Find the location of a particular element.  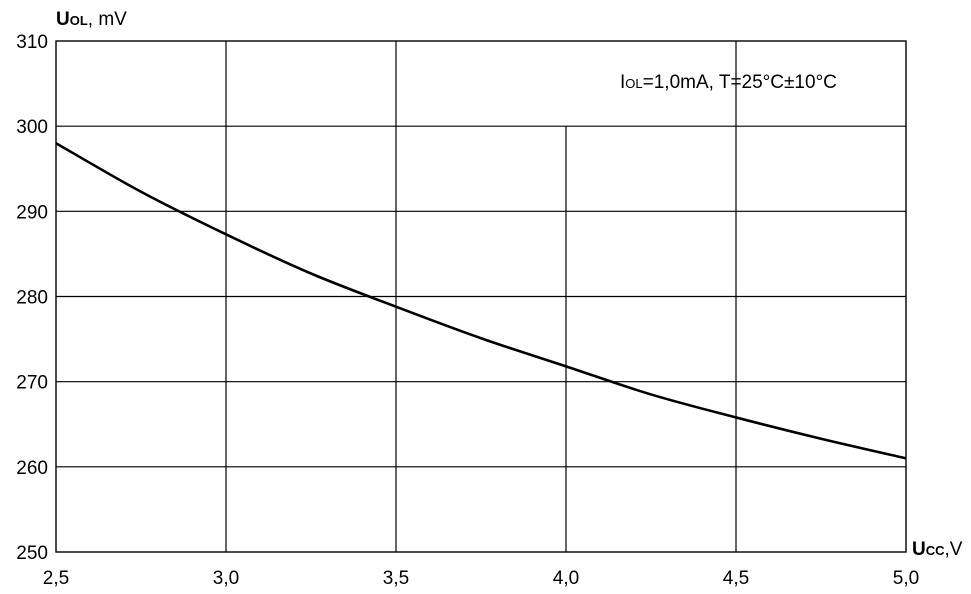

y-axis-title-main: U is located at coordinates (63, 19).